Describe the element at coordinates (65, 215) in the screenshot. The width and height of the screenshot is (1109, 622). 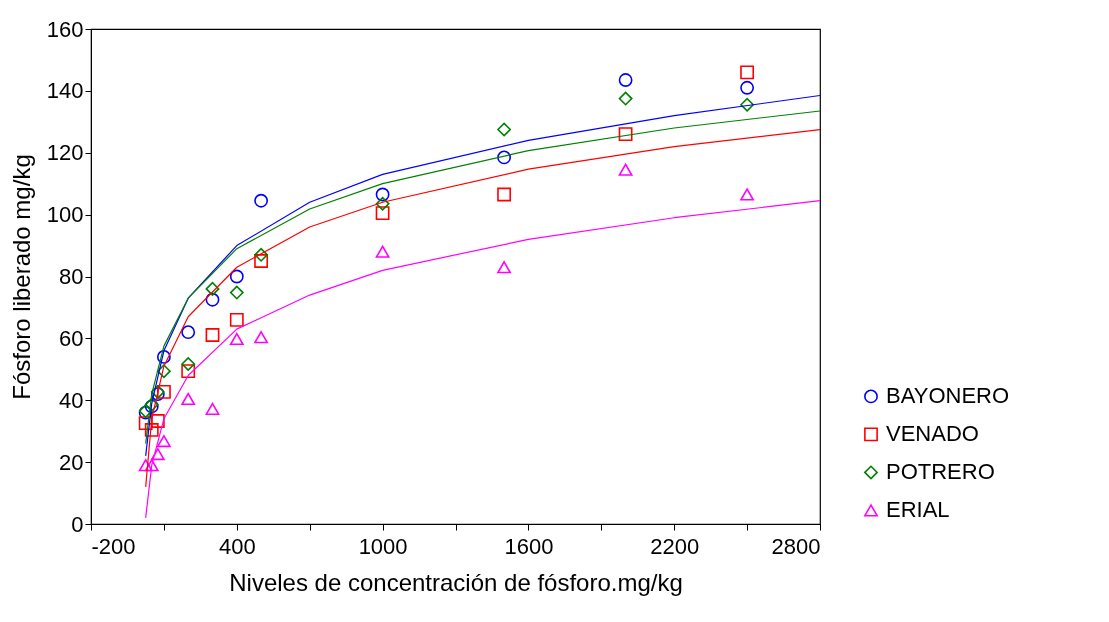
I see `y-tick-label: 100` at that location.